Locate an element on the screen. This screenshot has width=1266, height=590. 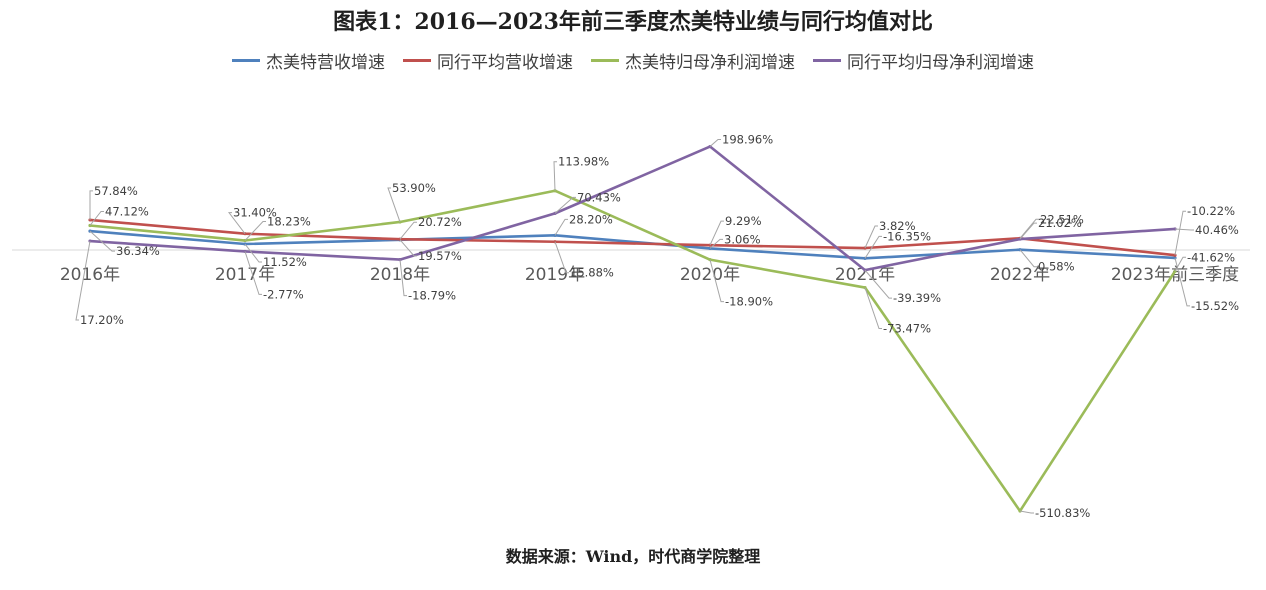
data-label: 21.02% is located at coordinates (1060, 223).